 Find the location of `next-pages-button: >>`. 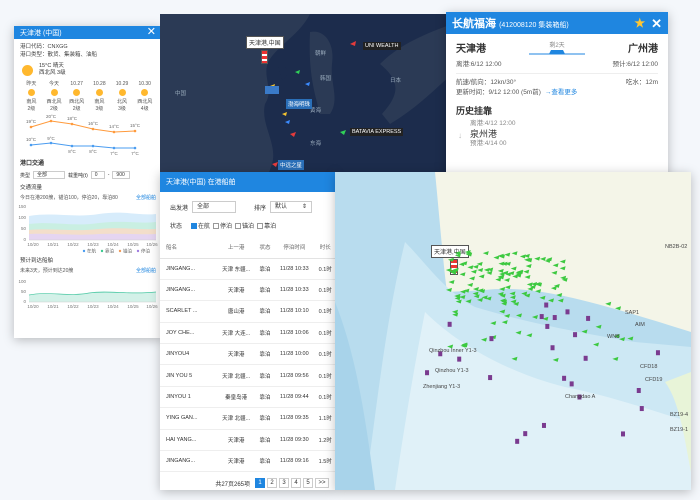

next-pages-button: >> is located at coordinates (322, 483).